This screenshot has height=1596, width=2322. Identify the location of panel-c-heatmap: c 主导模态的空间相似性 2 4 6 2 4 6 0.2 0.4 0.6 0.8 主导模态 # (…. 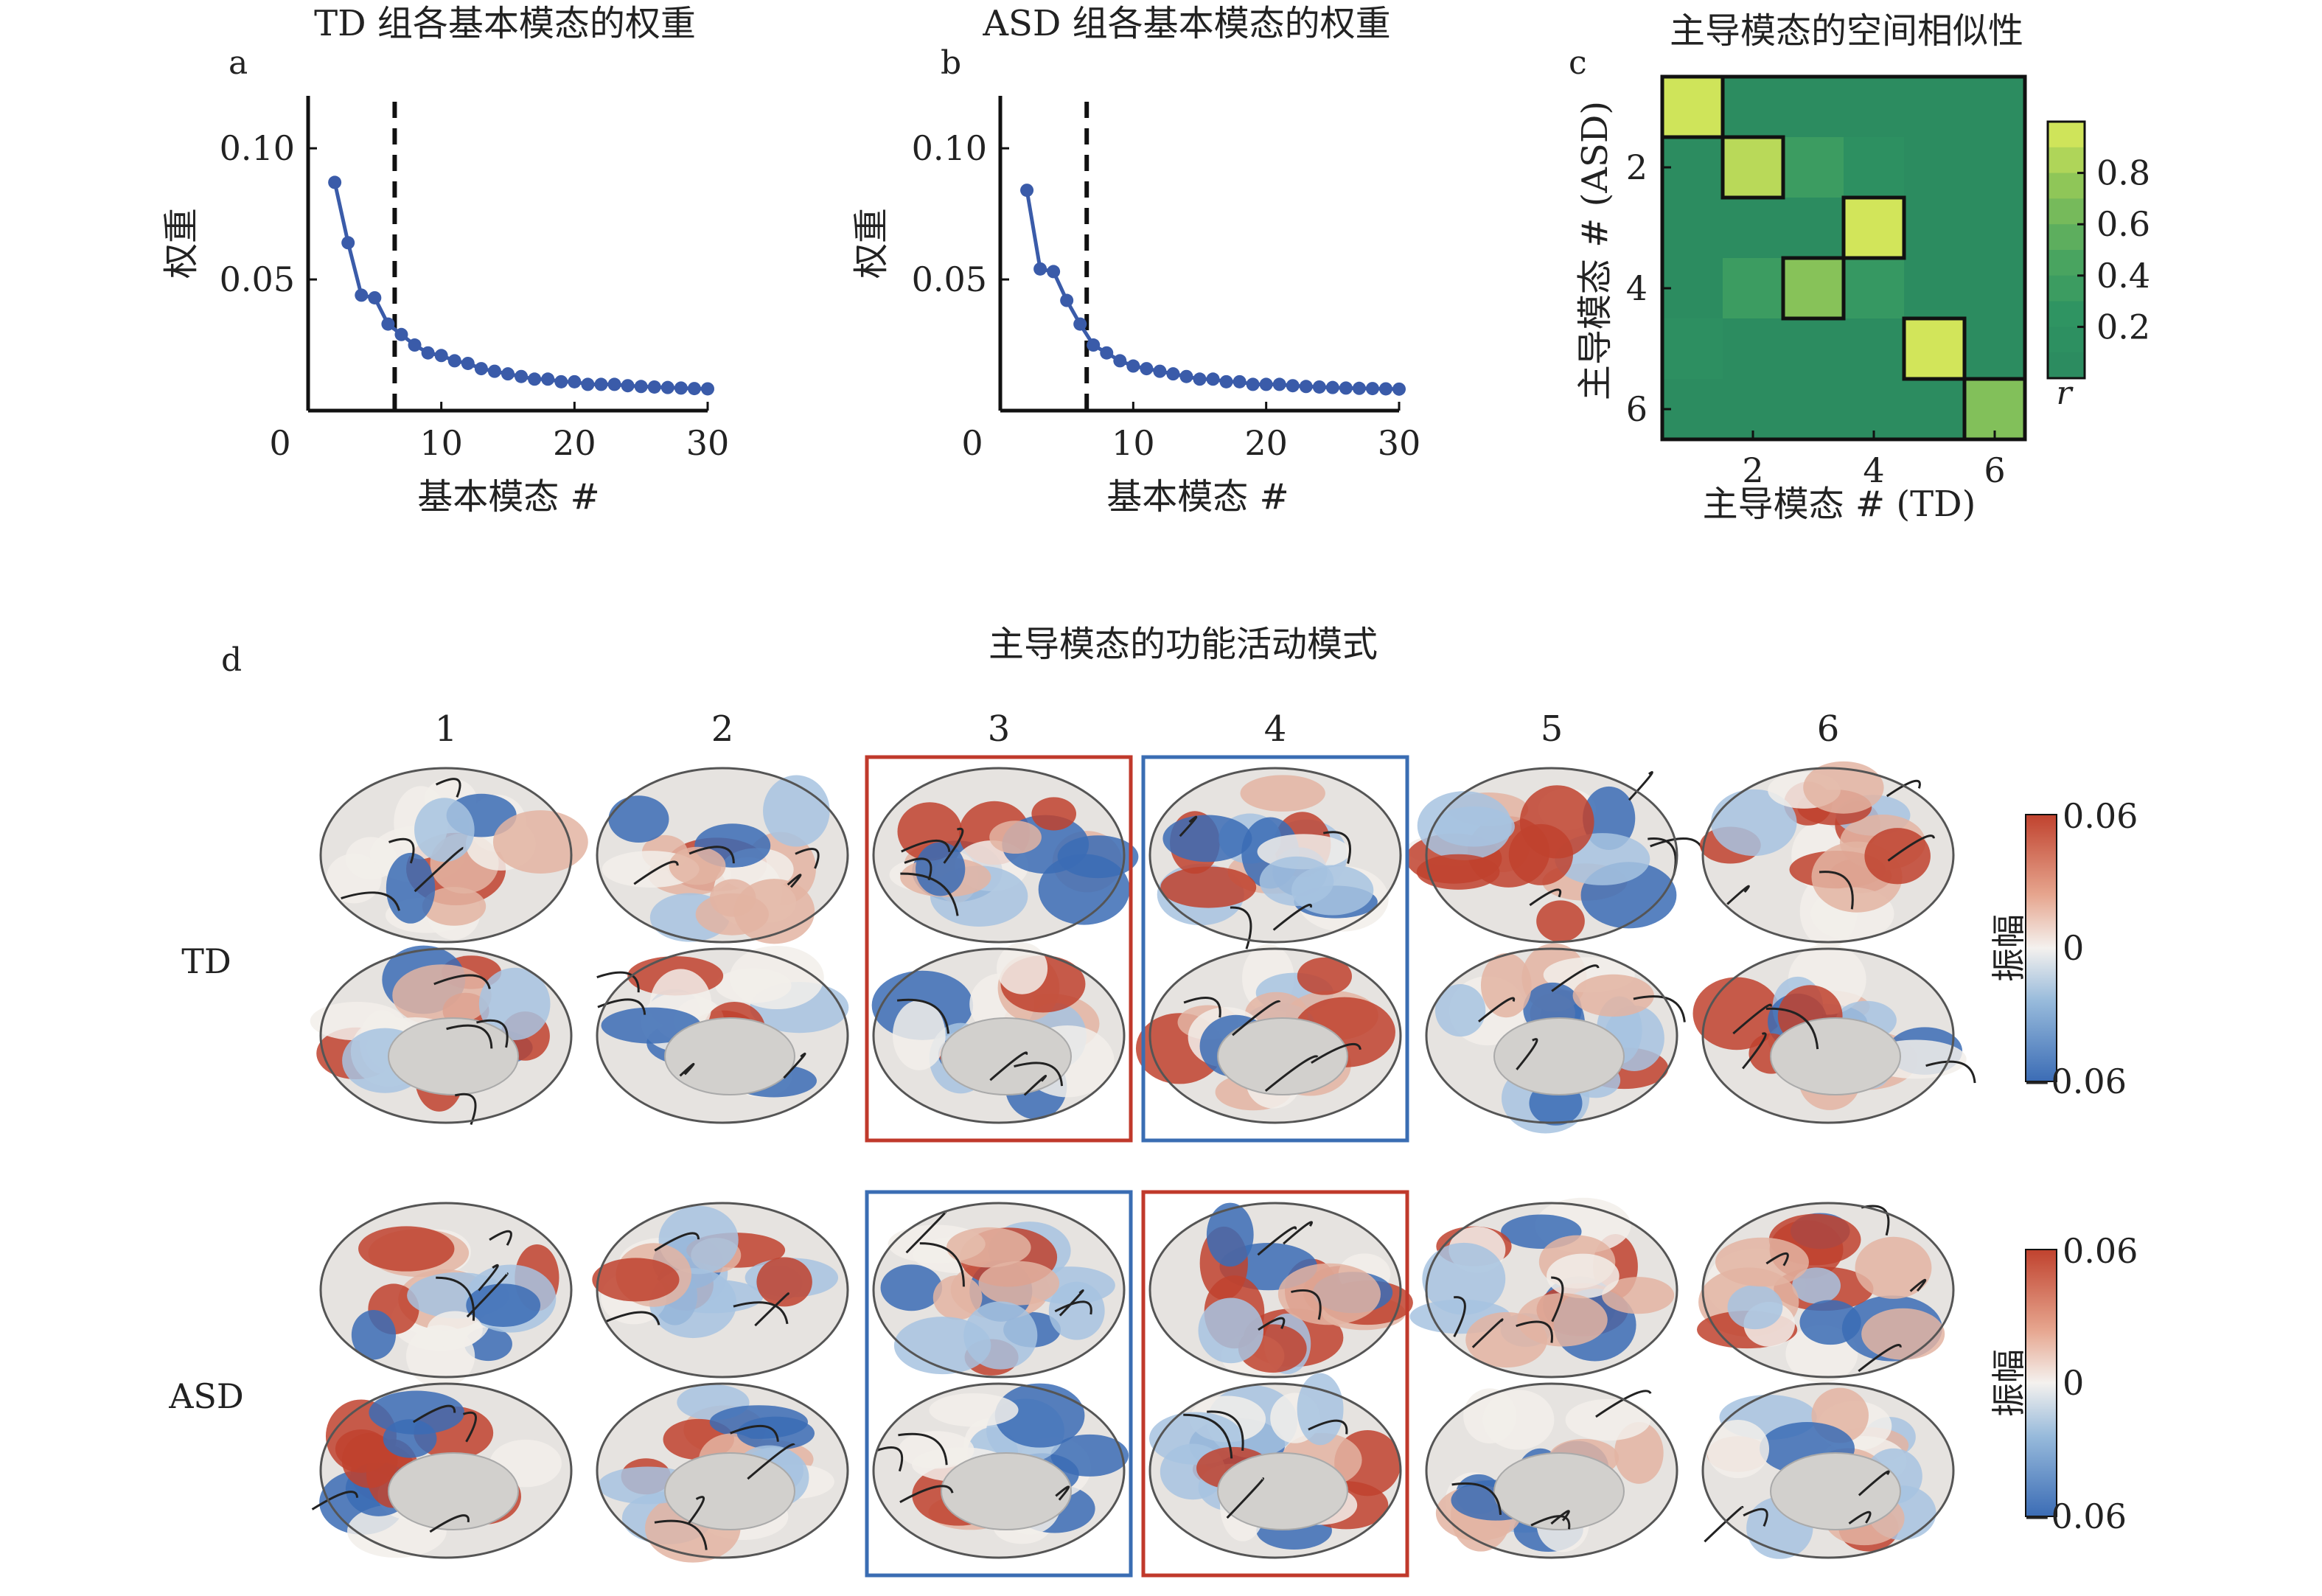
(1859, 268).